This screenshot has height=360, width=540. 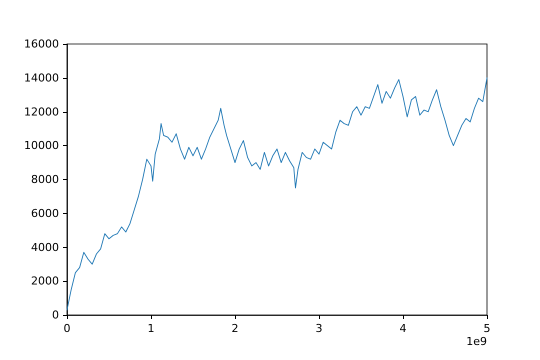 What do you see at coordinates (41, 111) in the screenshot?
I see `y-tick-label: 12000` at bounding box center [41, 111].